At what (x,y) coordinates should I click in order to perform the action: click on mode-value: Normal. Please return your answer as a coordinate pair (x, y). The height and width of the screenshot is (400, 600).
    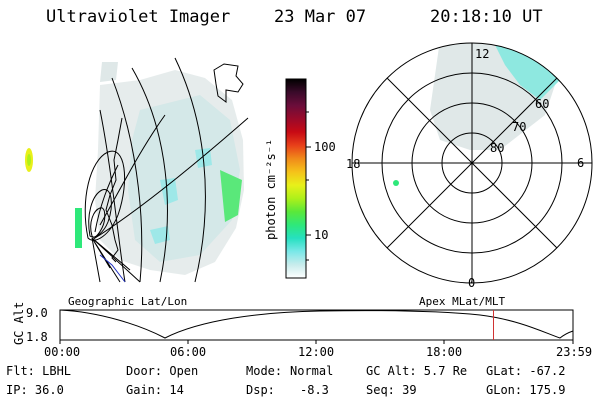
    Looking at the image, I should click on (312, 371).